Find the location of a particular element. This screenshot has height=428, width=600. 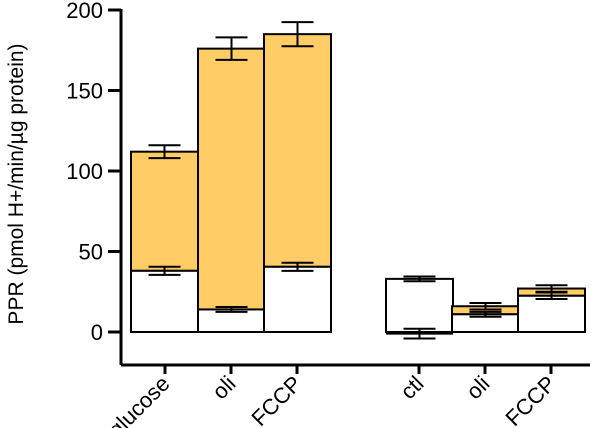

x-category-label-6: FCCP is located at coordinates (531, 399).